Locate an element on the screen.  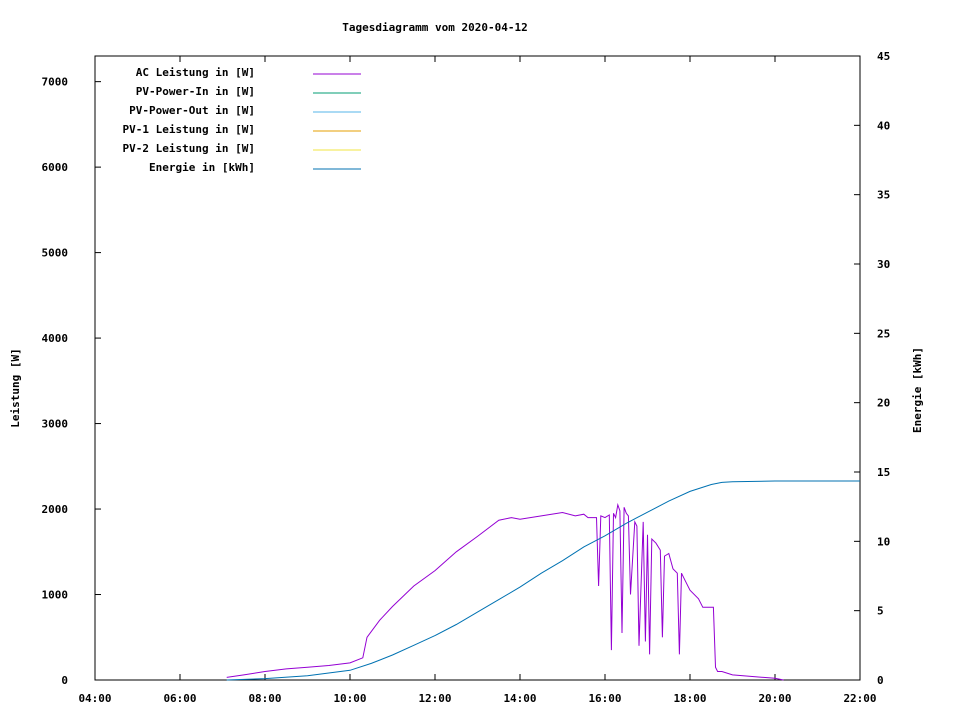
y-tick-label: 3000 is located at coordinates (55, 424).